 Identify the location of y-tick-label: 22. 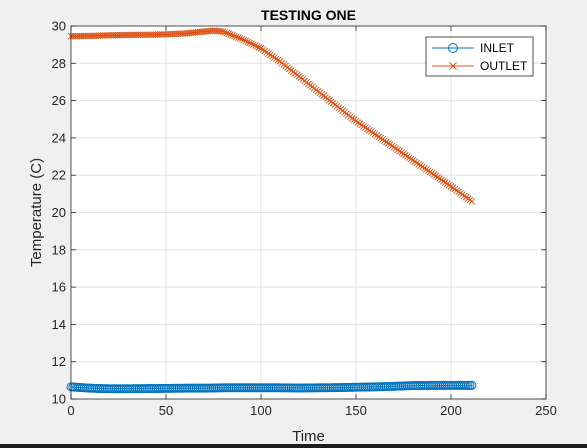
(59, 175).